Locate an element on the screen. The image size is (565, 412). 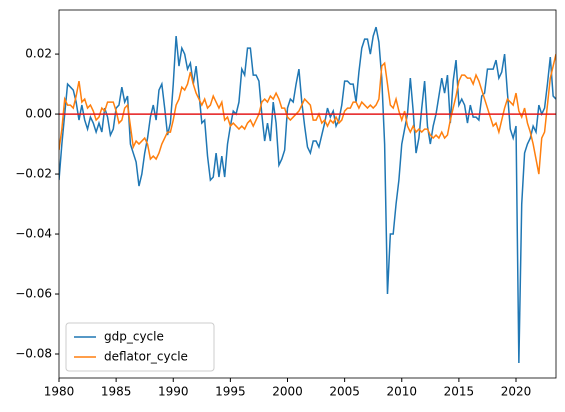
x-tick-label: 2015 is located at coordinates (459, 392).